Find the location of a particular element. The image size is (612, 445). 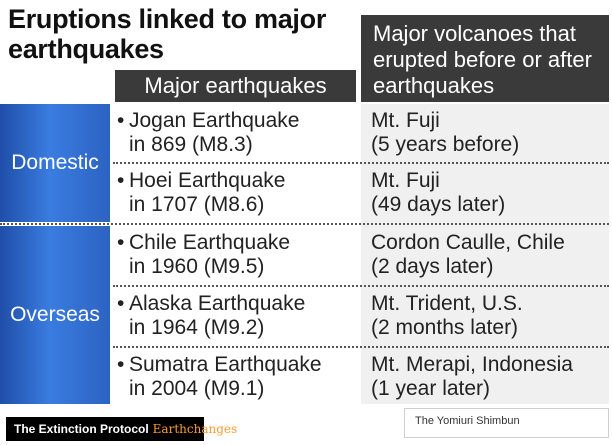

earthquake-cell: • Jogan Earthquake in 869 (M8.3) is located at coordinates (236, 130).